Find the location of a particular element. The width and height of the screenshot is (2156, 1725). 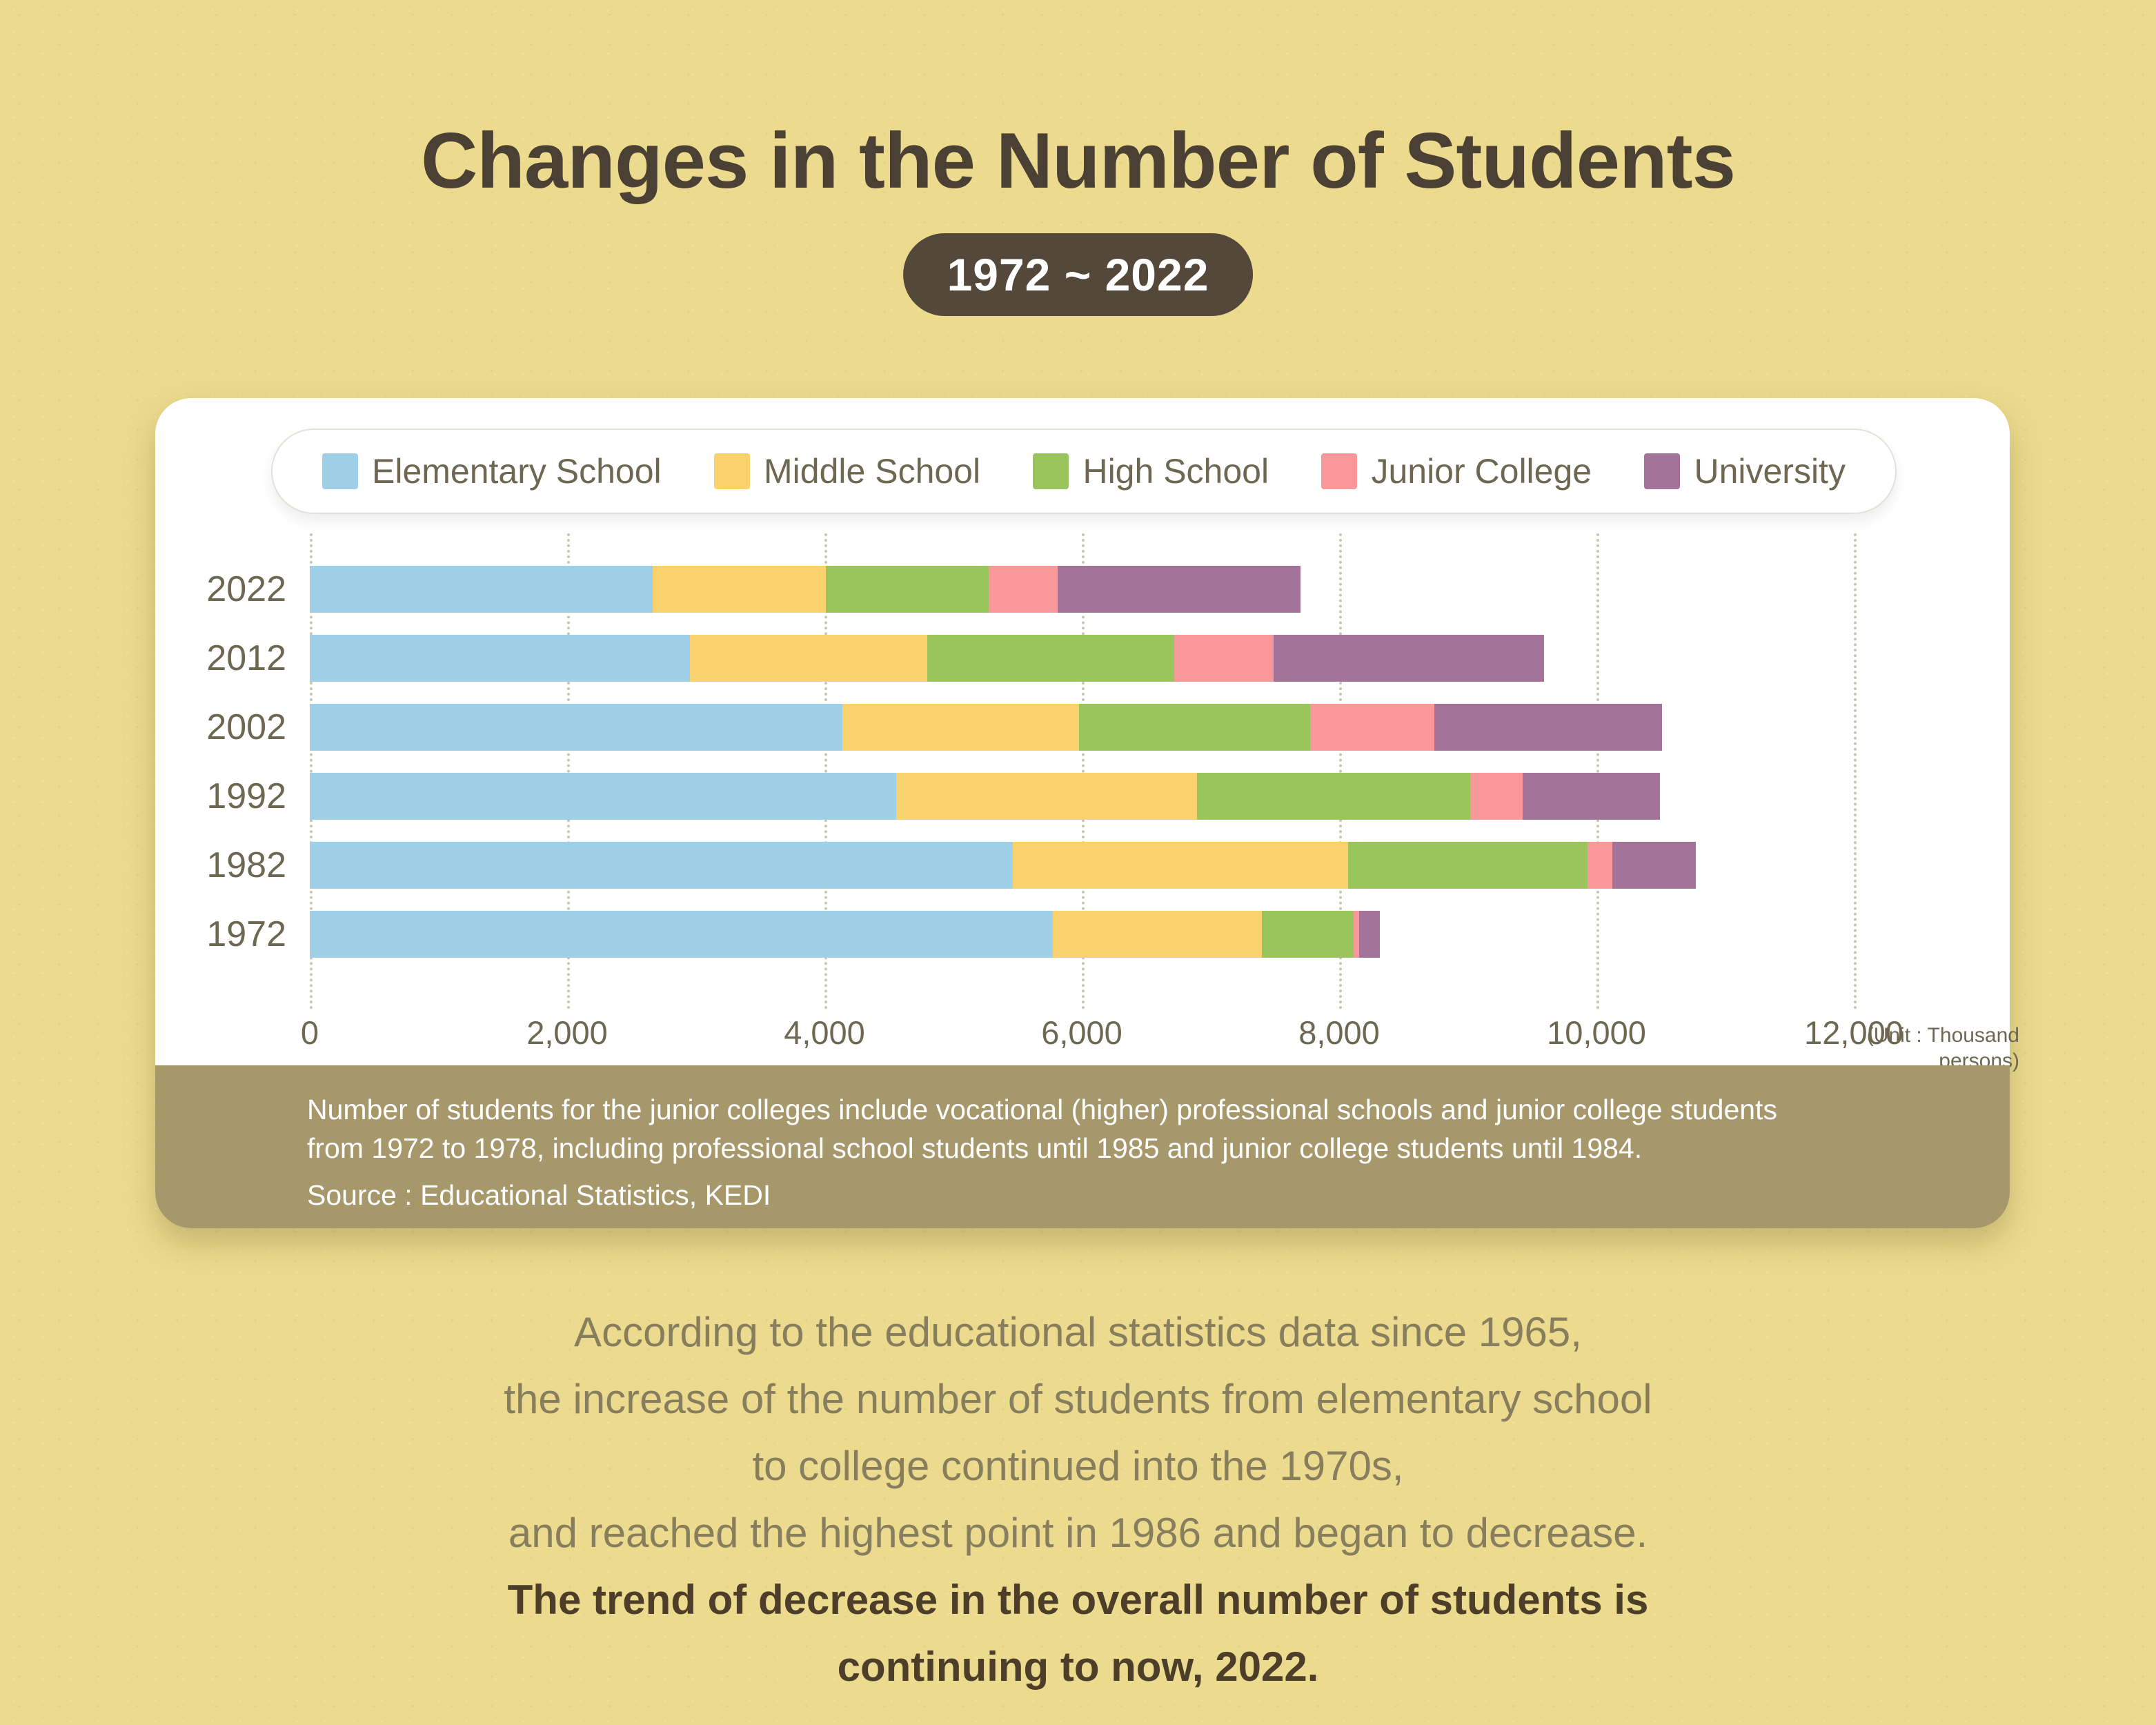

legend-item: High School is located at coordinates (1151, 471).